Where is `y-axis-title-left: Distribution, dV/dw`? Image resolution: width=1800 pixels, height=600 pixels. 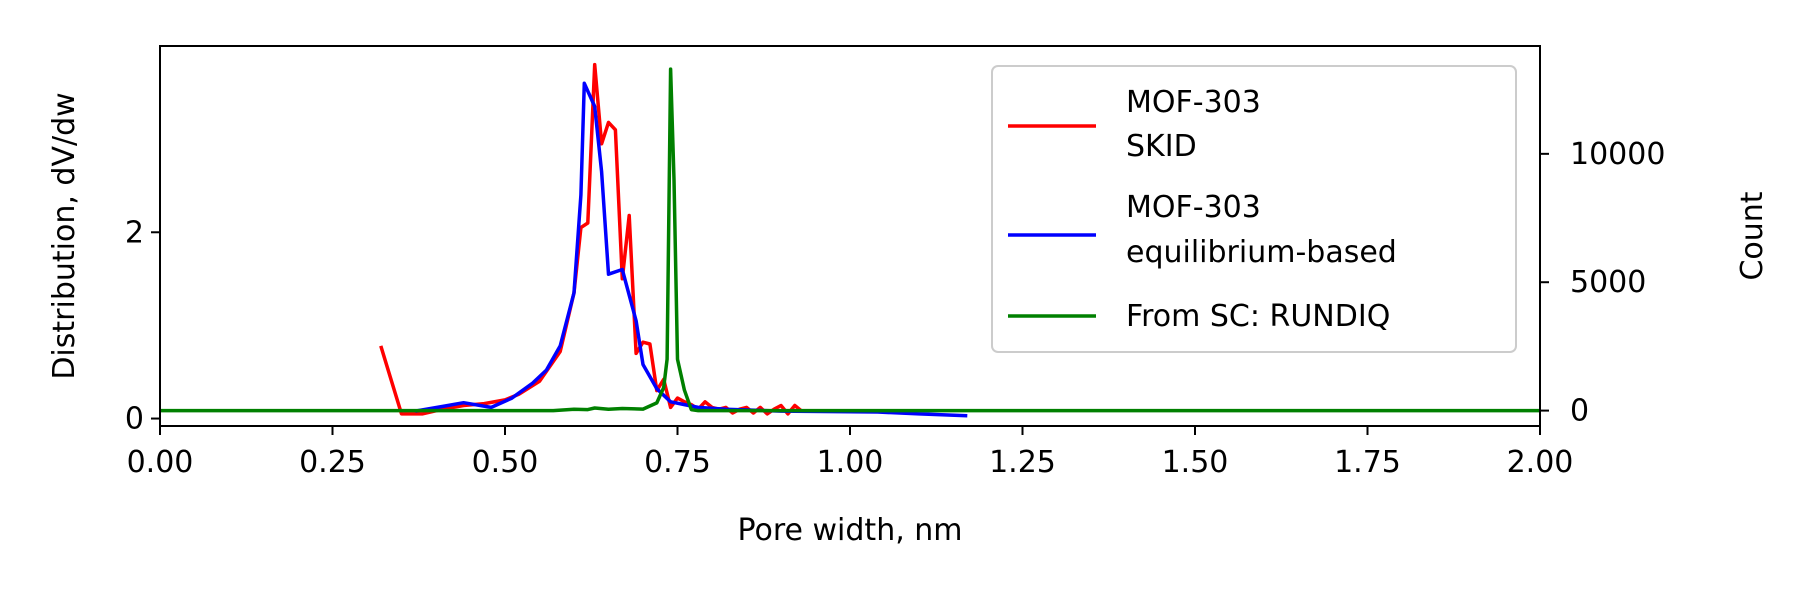
y-axis-title-left: Distribution, dV/dw is located at coordinates (64, 235).